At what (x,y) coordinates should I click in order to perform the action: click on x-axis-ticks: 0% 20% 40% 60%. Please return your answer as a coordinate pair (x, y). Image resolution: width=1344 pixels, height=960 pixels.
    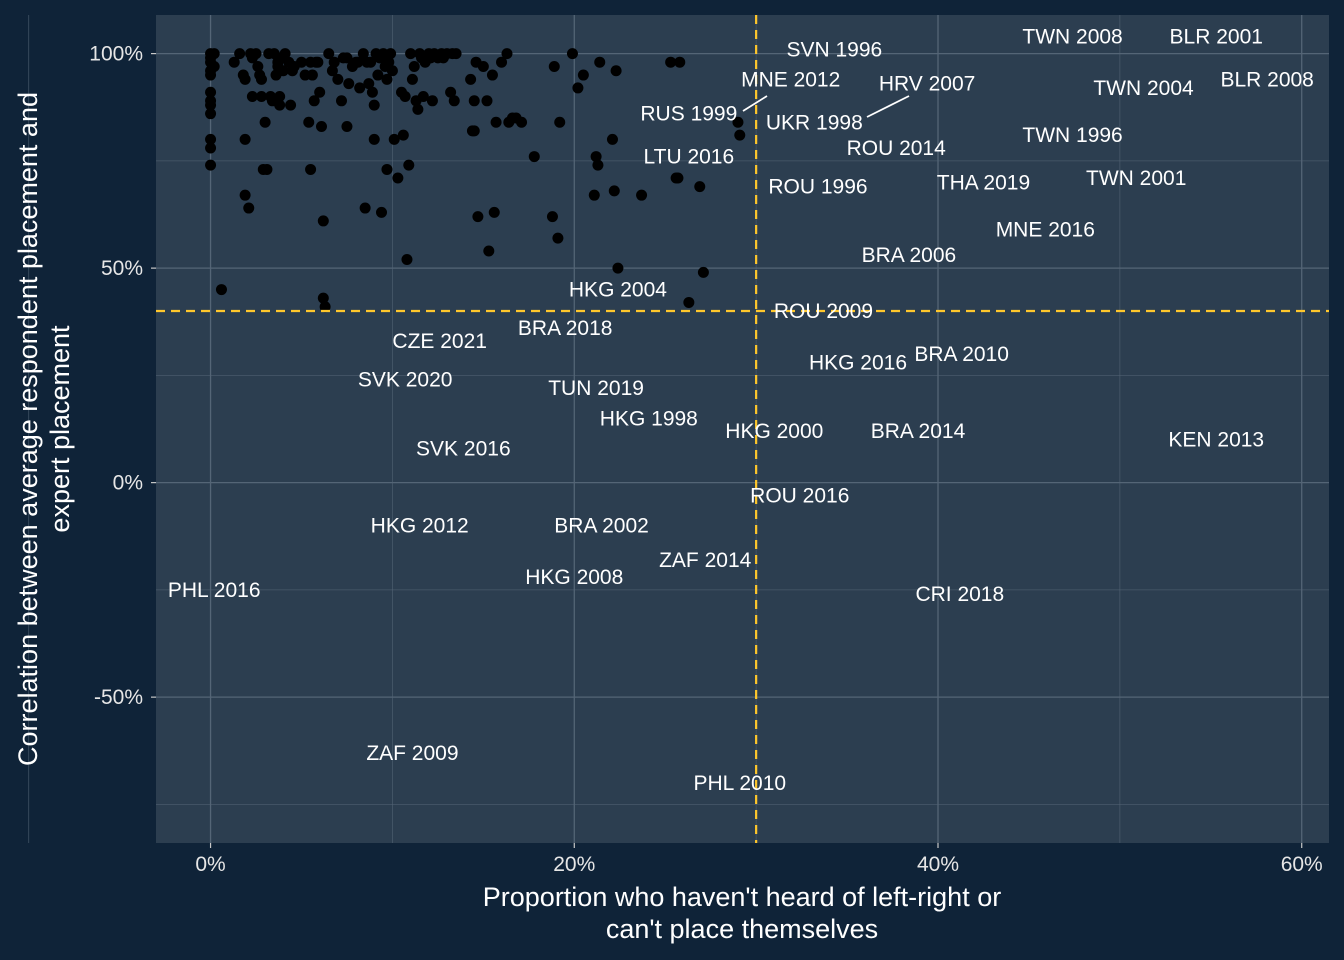
    Looking at the image, I should click on (759, 859).